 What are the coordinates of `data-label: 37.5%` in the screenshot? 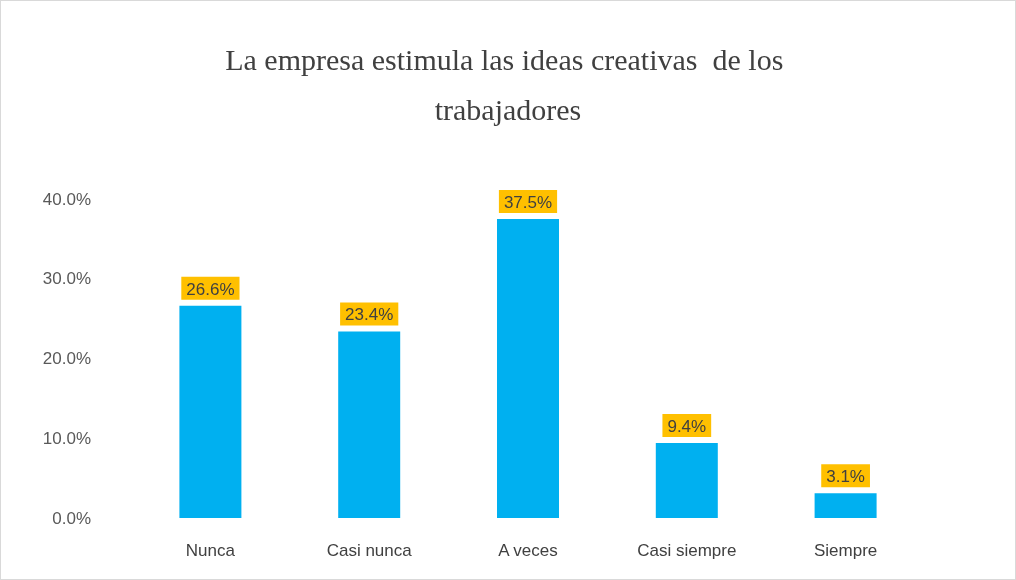 It's located at (528, 202).